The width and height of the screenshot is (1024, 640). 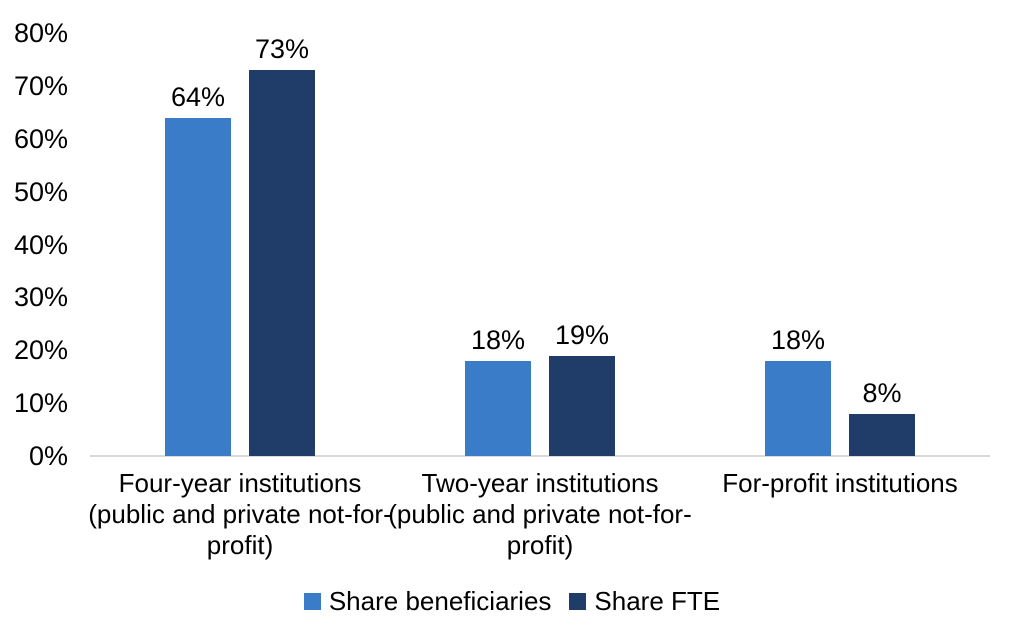 What do you see at coordinates (798, 408) in the screenshot?
I see `bar-share-beneficiaries-for-profit` at bounding box center [798, 408].